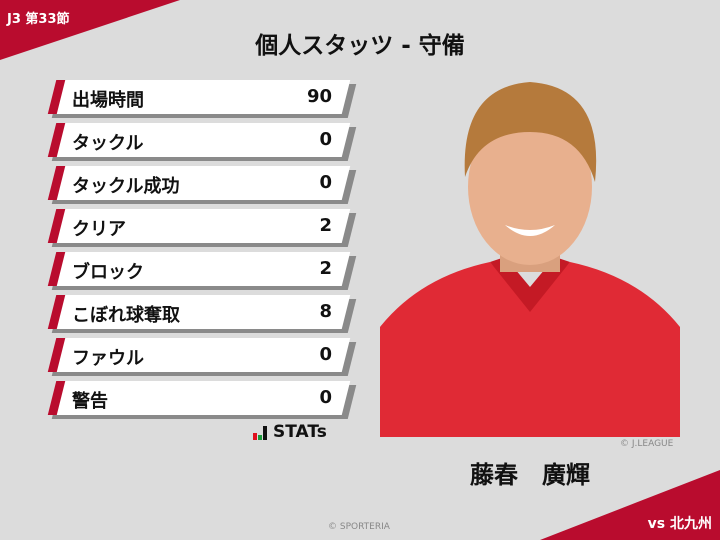 The height and width of the screenshot is (540, 720). What do you see at coordinates (126, 315) in the screenshot?
I see `stat-label: こぼれ球奪取` at bounding box center [126, 315].